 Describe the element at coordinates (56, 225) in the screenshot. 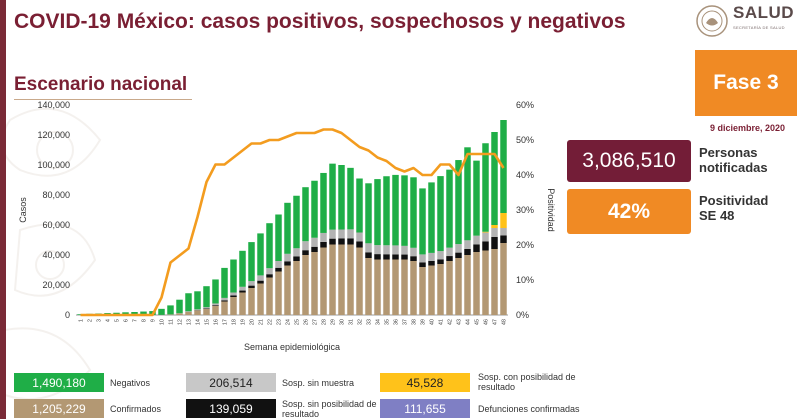

I see `y-tick-label: 60,000` at that location.